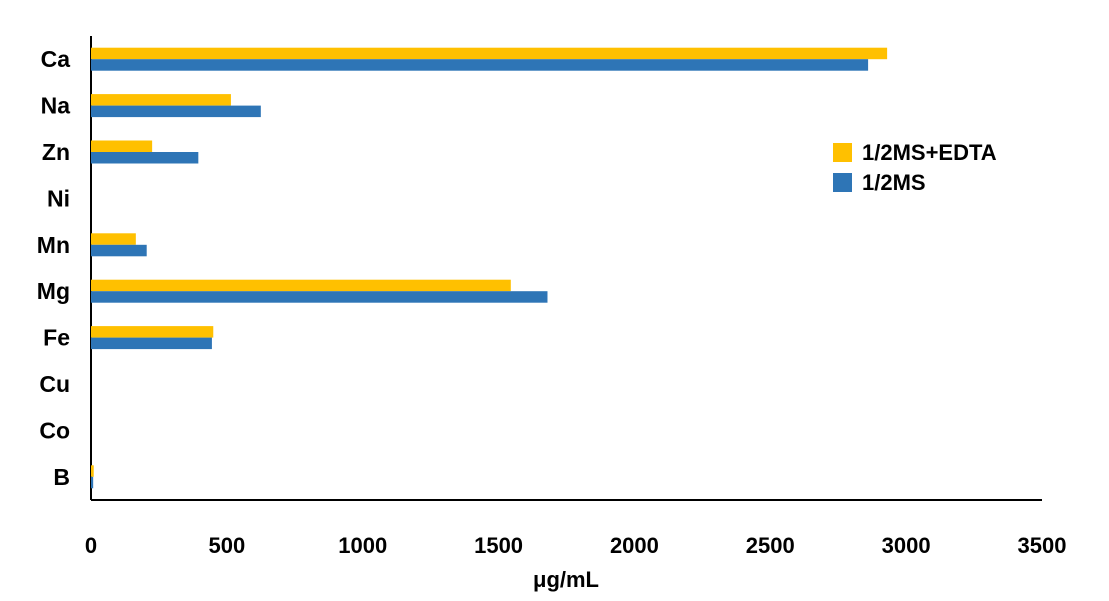 The image size is (1109, 601). What do you see at coordinates (53, 245) in the screenshot?
I see `category-label-mn: Mn` at bounding box center [53, 245].